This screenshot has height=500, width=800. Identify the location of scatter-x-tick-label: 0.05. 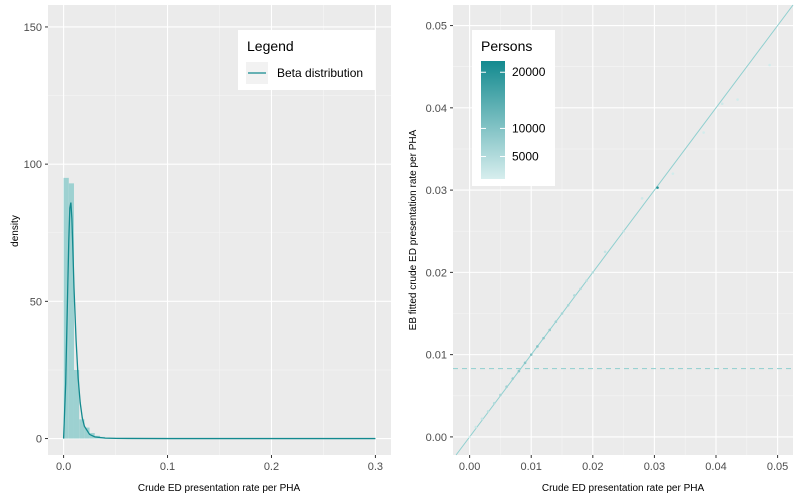
(777, 467).